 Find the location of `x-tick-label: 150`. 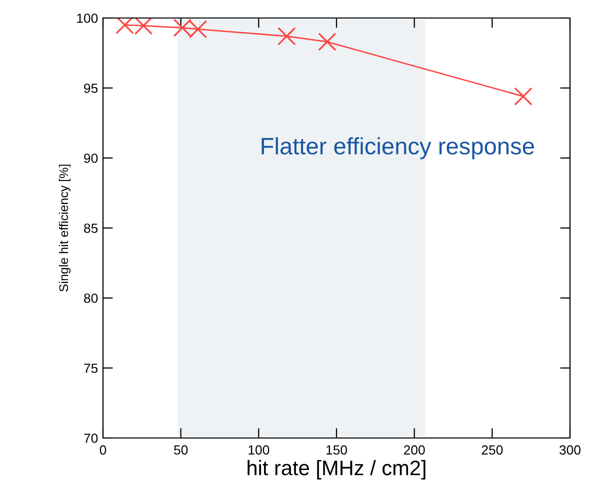

x-tick-label: 150 is located at coordinates (336, 450).